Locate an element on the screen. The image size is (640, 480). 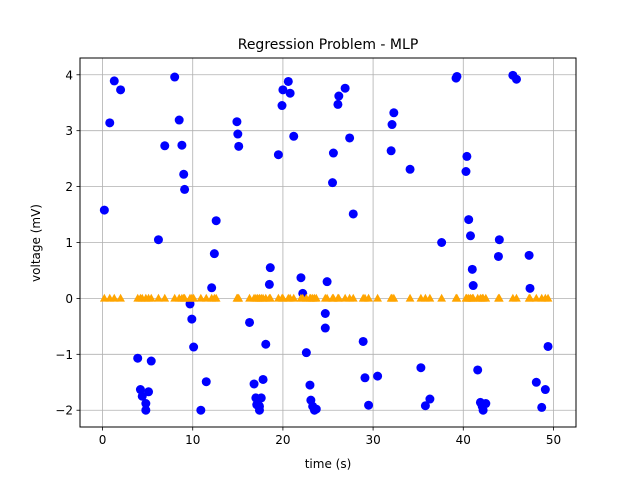
x-axis-label: time (s) is located at coordinates (328, 464).